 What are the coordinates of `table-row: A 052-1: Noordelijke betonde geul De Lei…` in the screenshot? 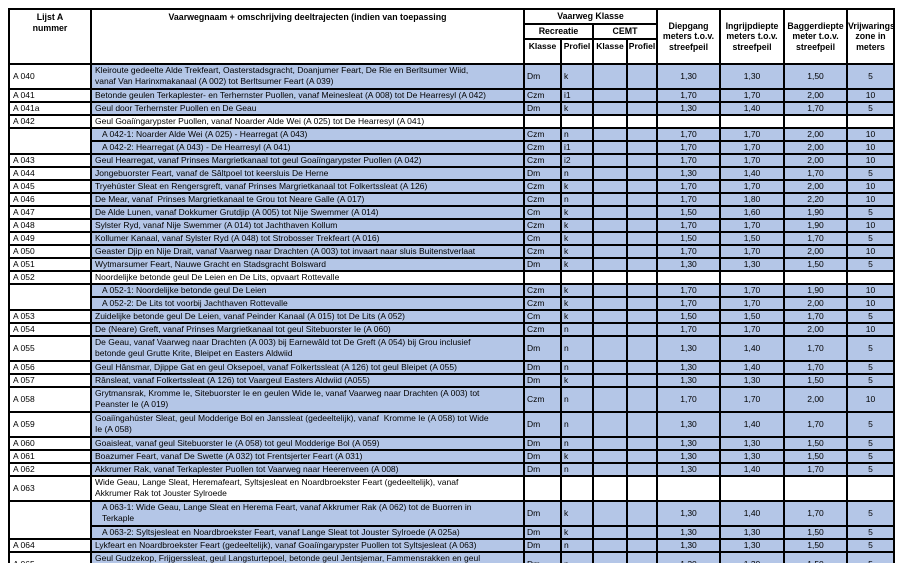 It's located at (452, 296).